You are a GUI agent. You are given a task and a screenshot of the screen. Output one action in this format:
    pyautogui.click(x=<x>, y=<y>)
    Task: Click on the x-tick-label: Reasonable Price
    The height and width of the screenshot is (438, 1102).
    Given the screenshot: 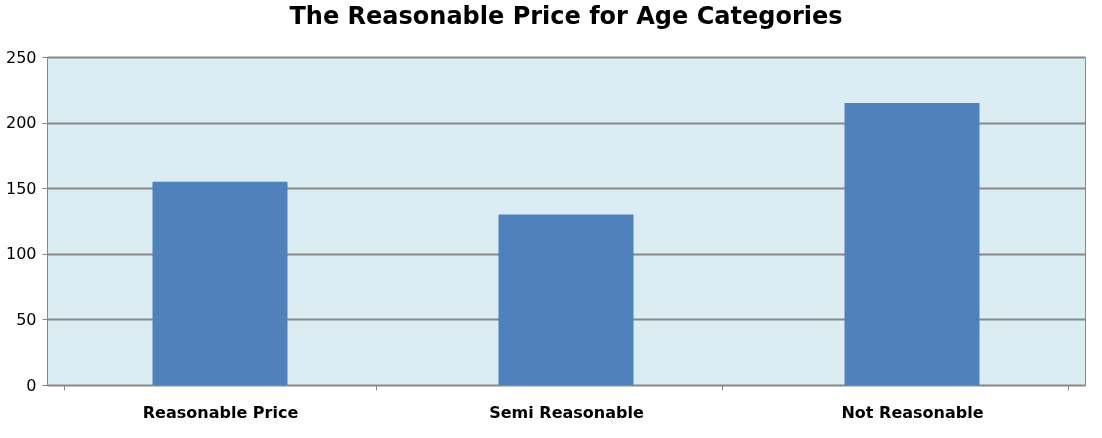 What is the action you would take?
    pyautogui.click(x=220, y=412)
    